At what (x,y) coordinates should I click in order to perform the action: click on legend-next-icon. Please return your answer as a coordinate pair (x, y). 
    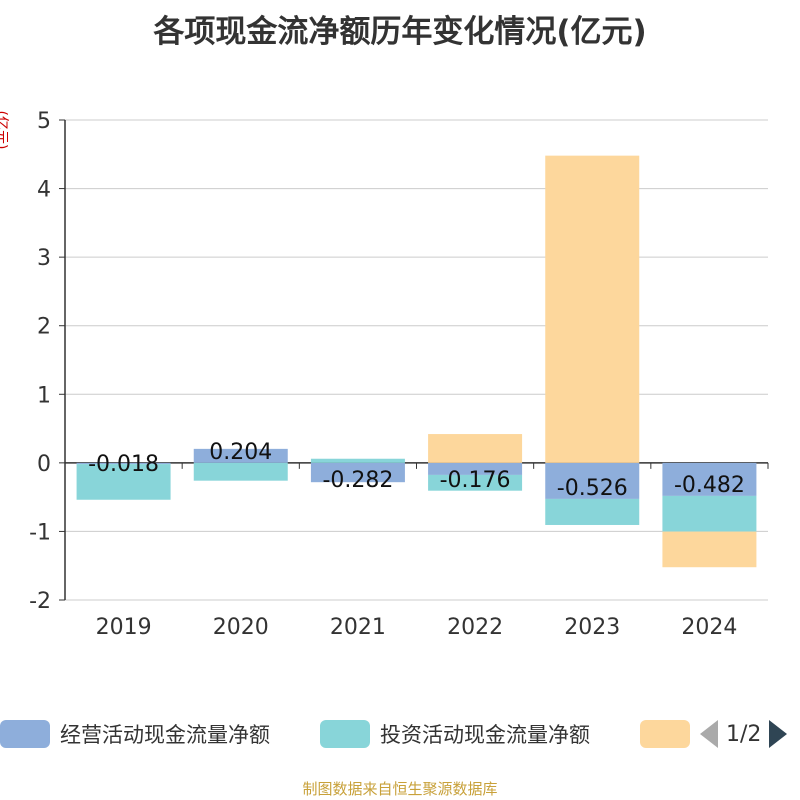
    Looking at the image, I should click on (778, 734).